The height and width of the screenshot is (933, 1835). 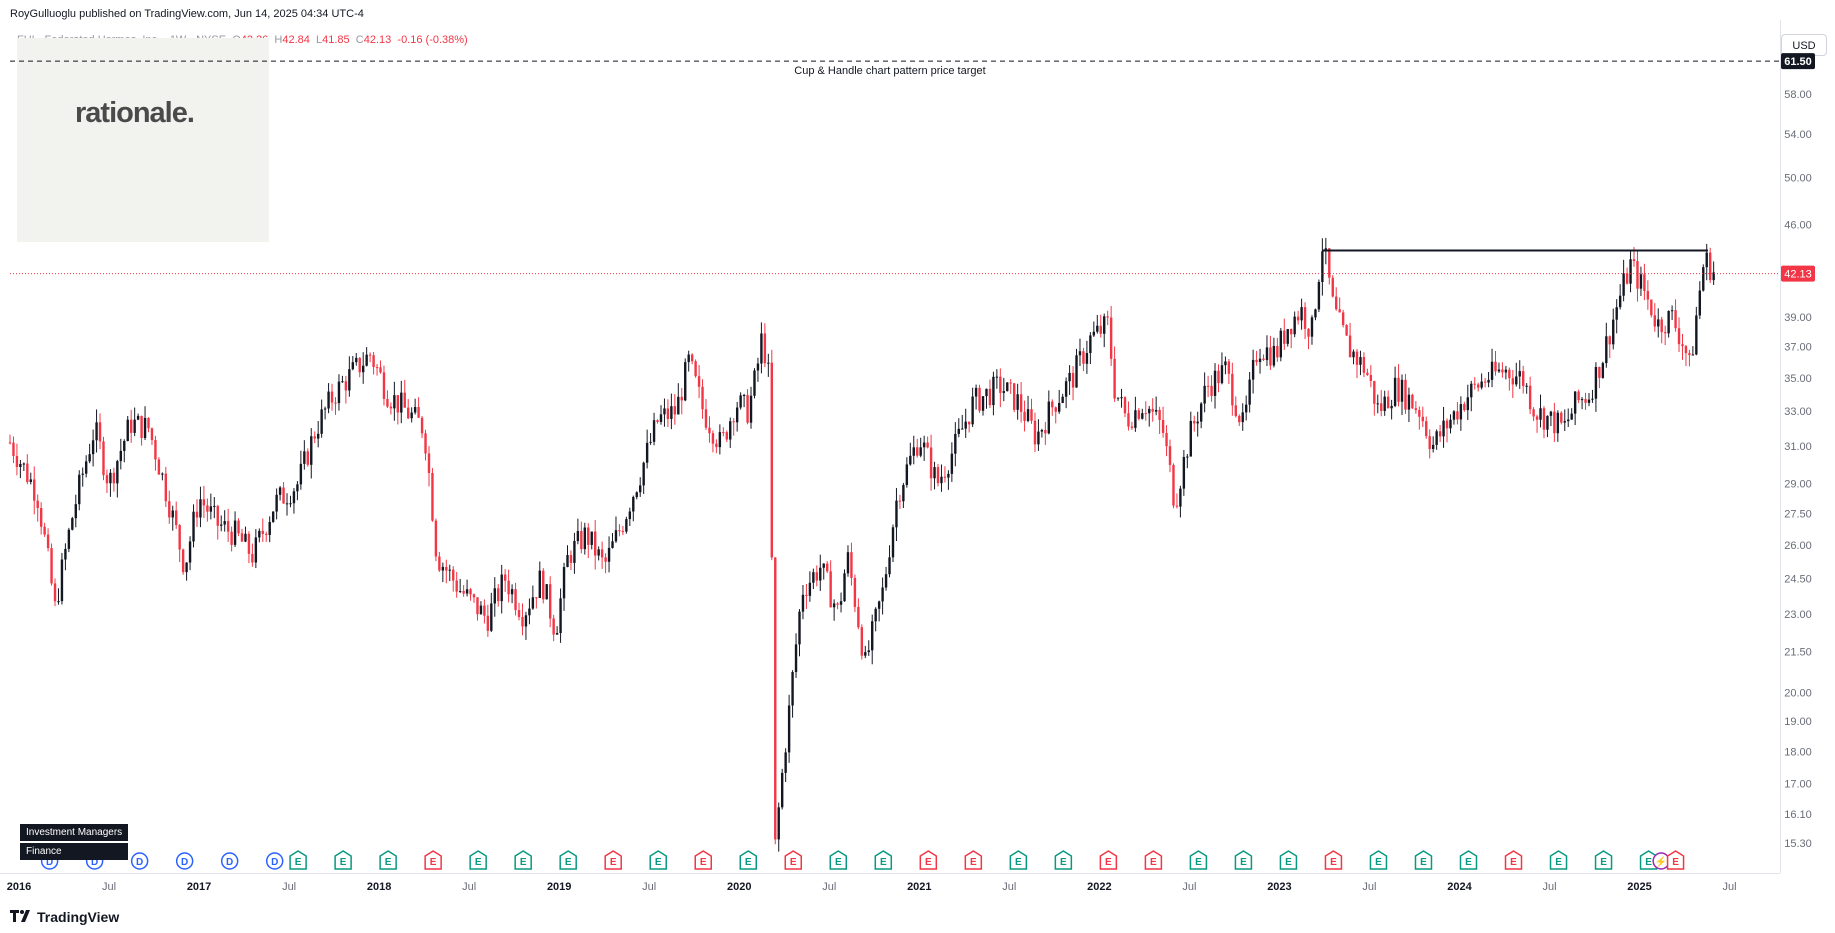 What do you see at coordinates (379, 887) in the screenshot?
I see `x-tick-label: 2018` at bounding box center [379, 887].